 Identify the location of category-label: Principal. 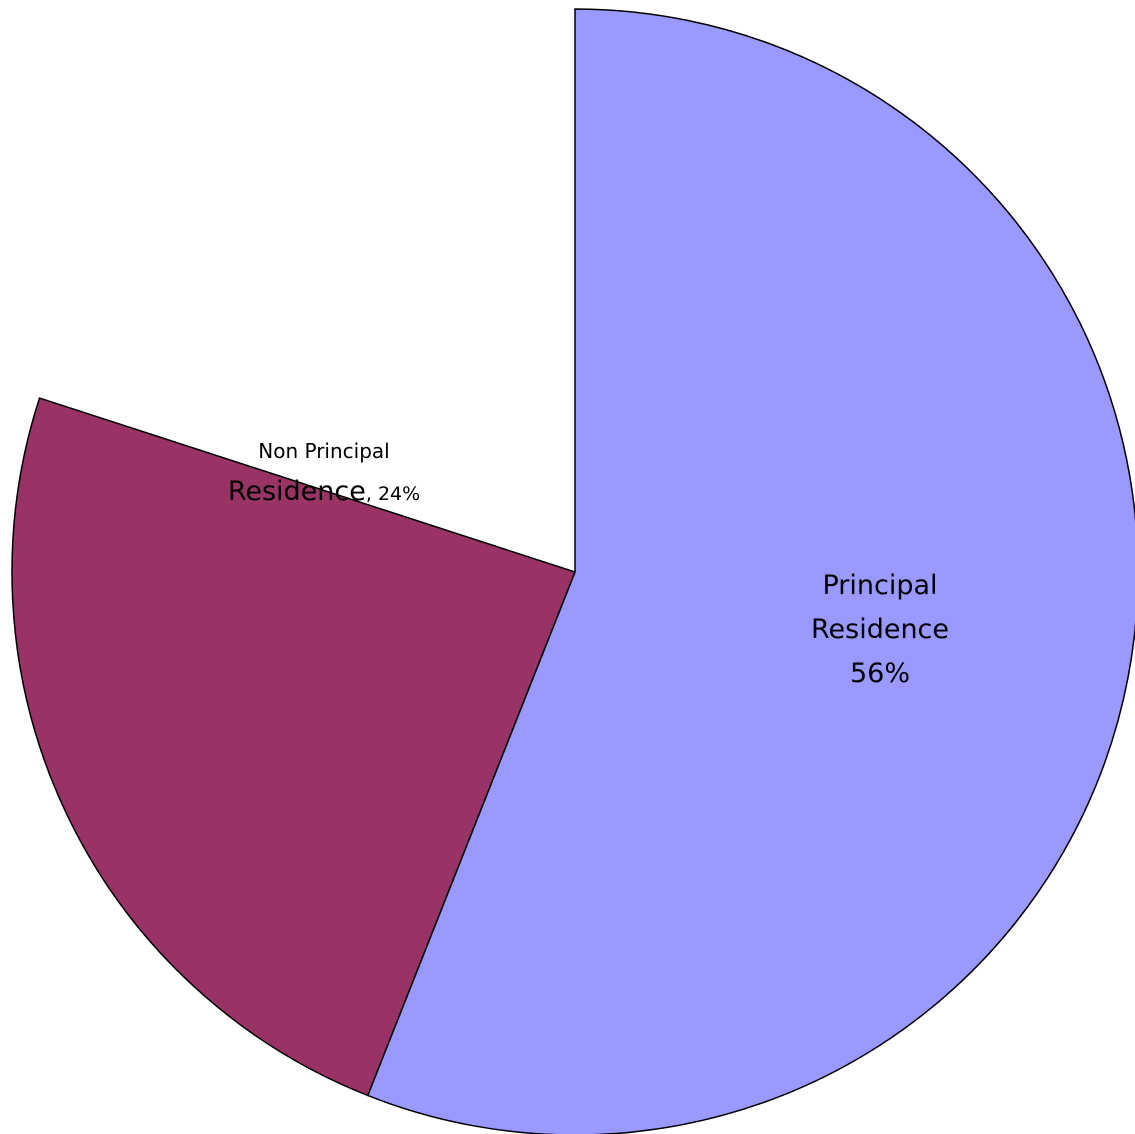
(879, 585).